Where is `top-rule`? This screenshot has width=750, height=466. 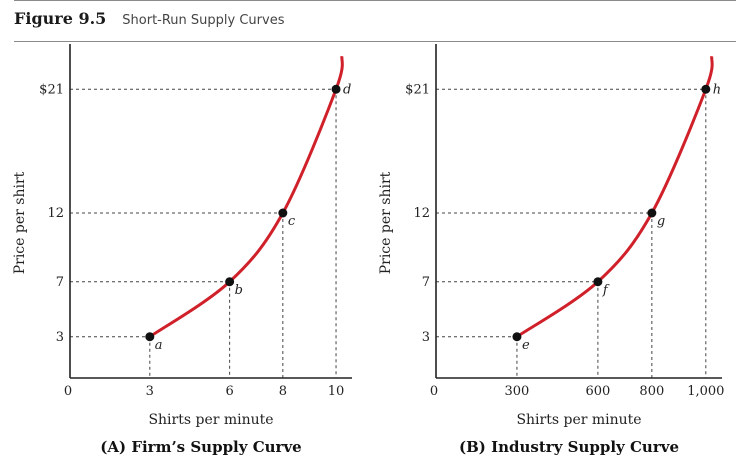
top-rule is located at coordinates (375, 0).